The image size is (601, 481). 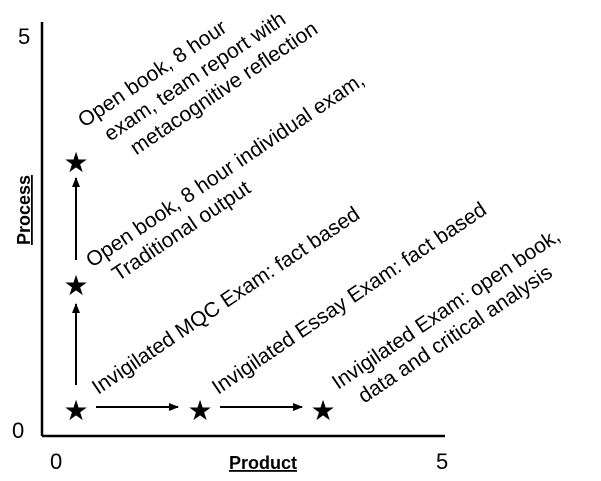 What do you see at coordinates (75, 285) in the screenshot?
I see `star-open-individual: ★` at bounding box center [75, 285].